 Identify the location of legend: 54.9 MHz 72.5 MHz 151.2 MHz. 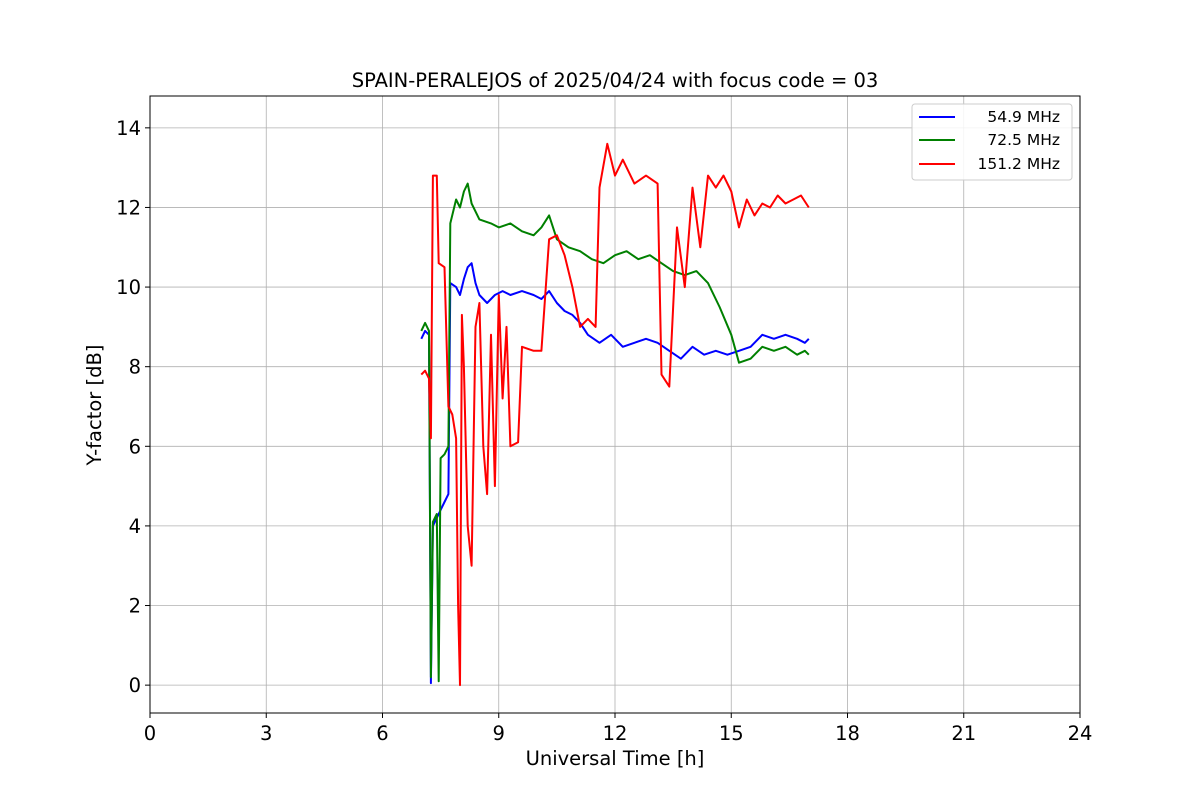
(992, 142).